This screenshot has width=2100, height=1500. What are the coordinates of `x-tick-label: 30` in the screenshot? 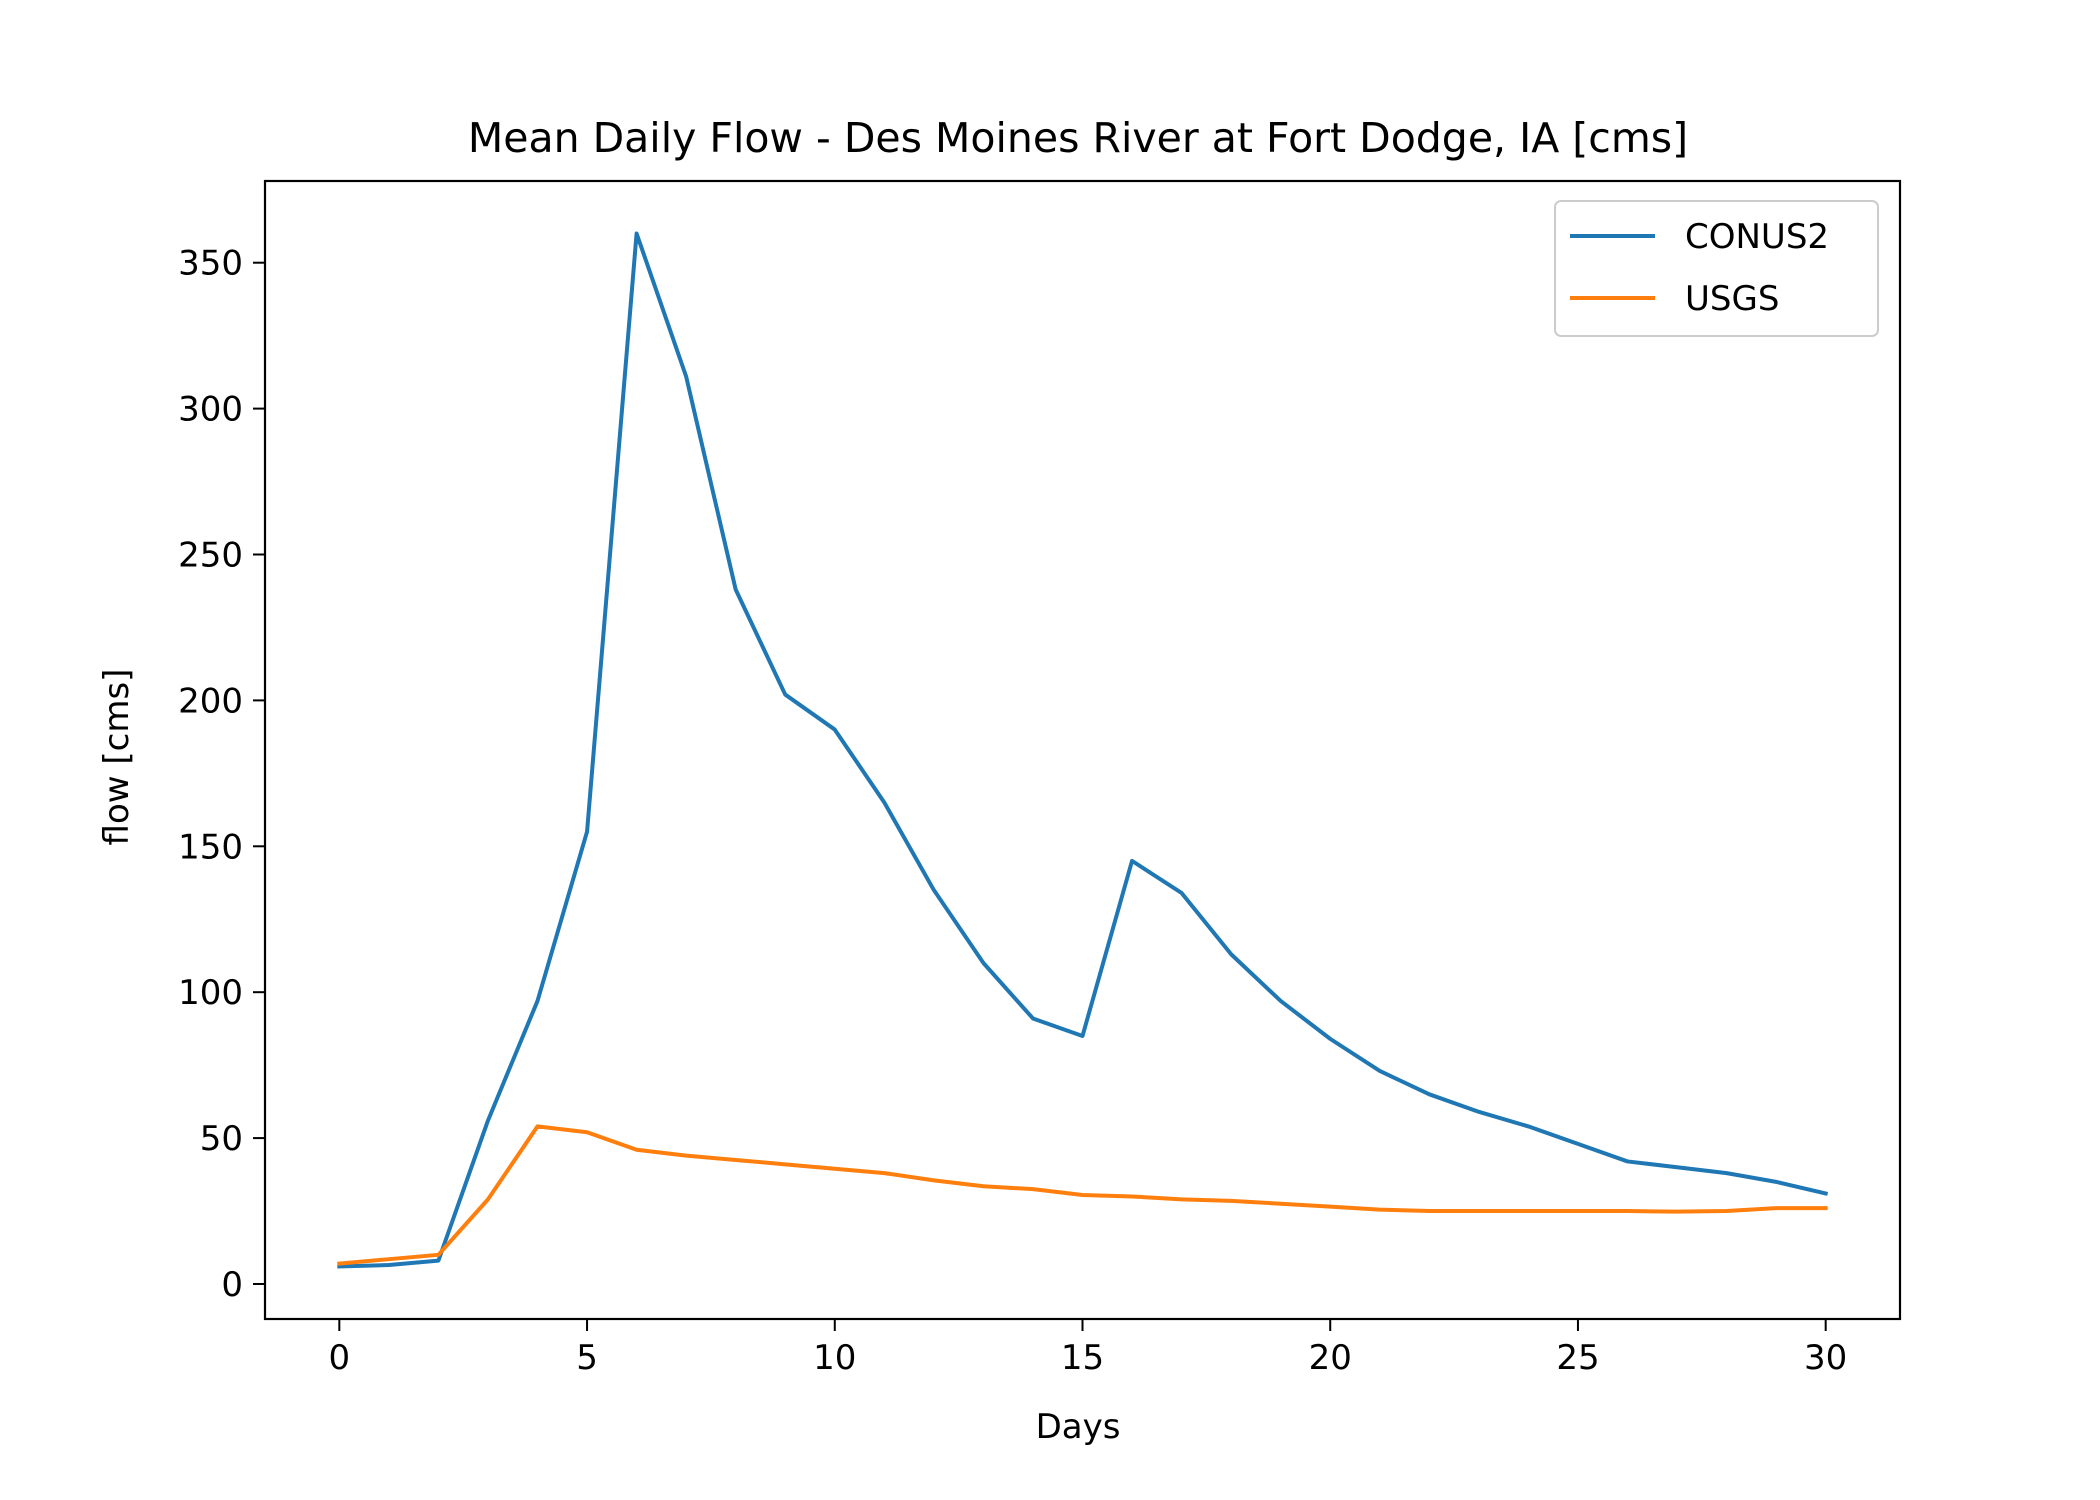 It's located at (1825, 1358).